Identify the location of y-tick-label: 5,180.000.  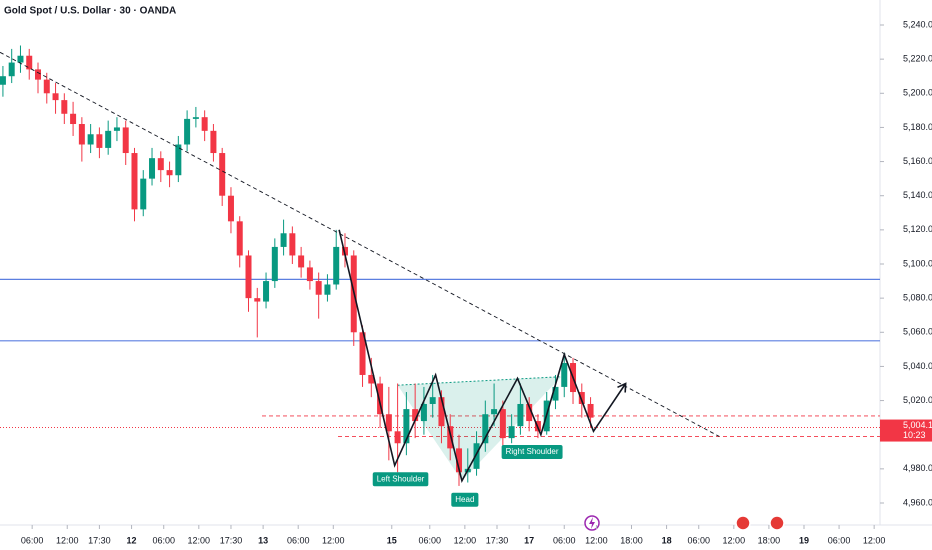
(917, 127).